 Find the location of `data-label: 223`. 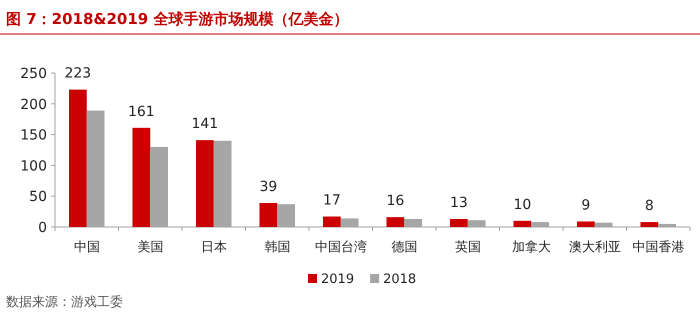

data-label: 223 is located at coordinates (78, 74).